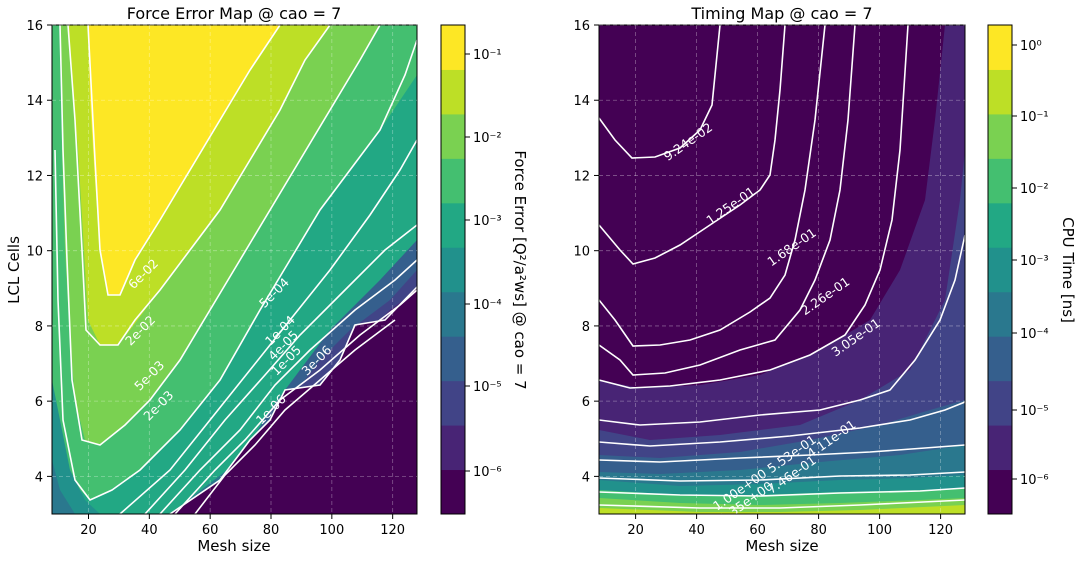 The height and width of the screenshot is (565, 1079). What do you see at coordinates (1068, 270) in the screenshot?
I see `colorbar-label: CPU Time [ns]` at bounding box center [1068, 270].